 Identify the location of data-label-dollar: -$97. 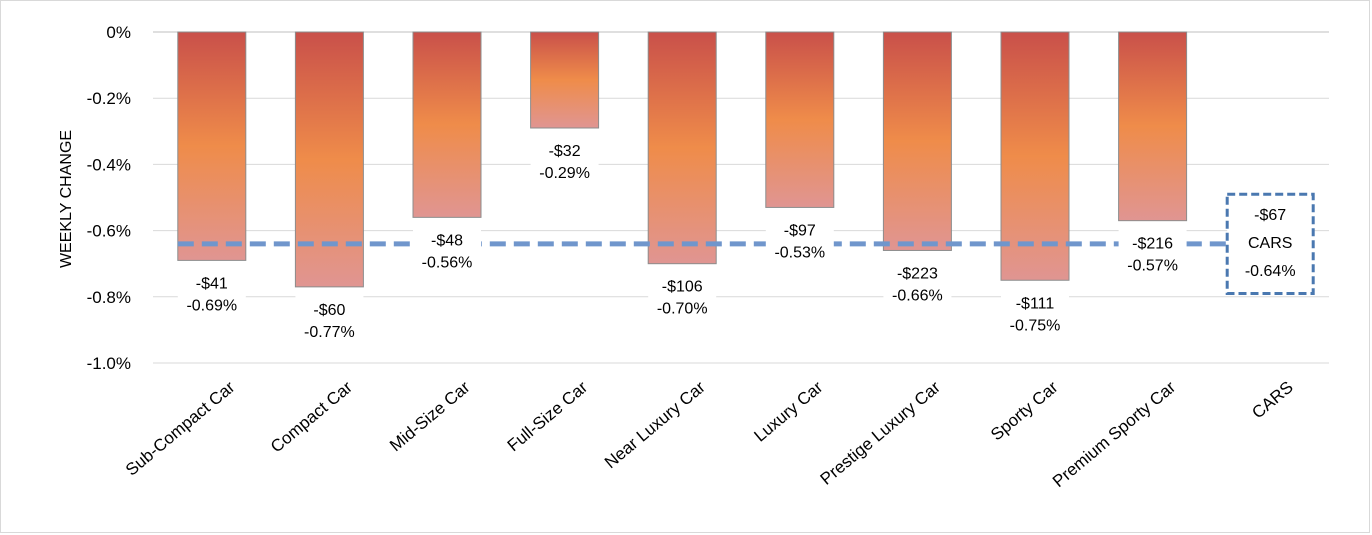
(800, 230).